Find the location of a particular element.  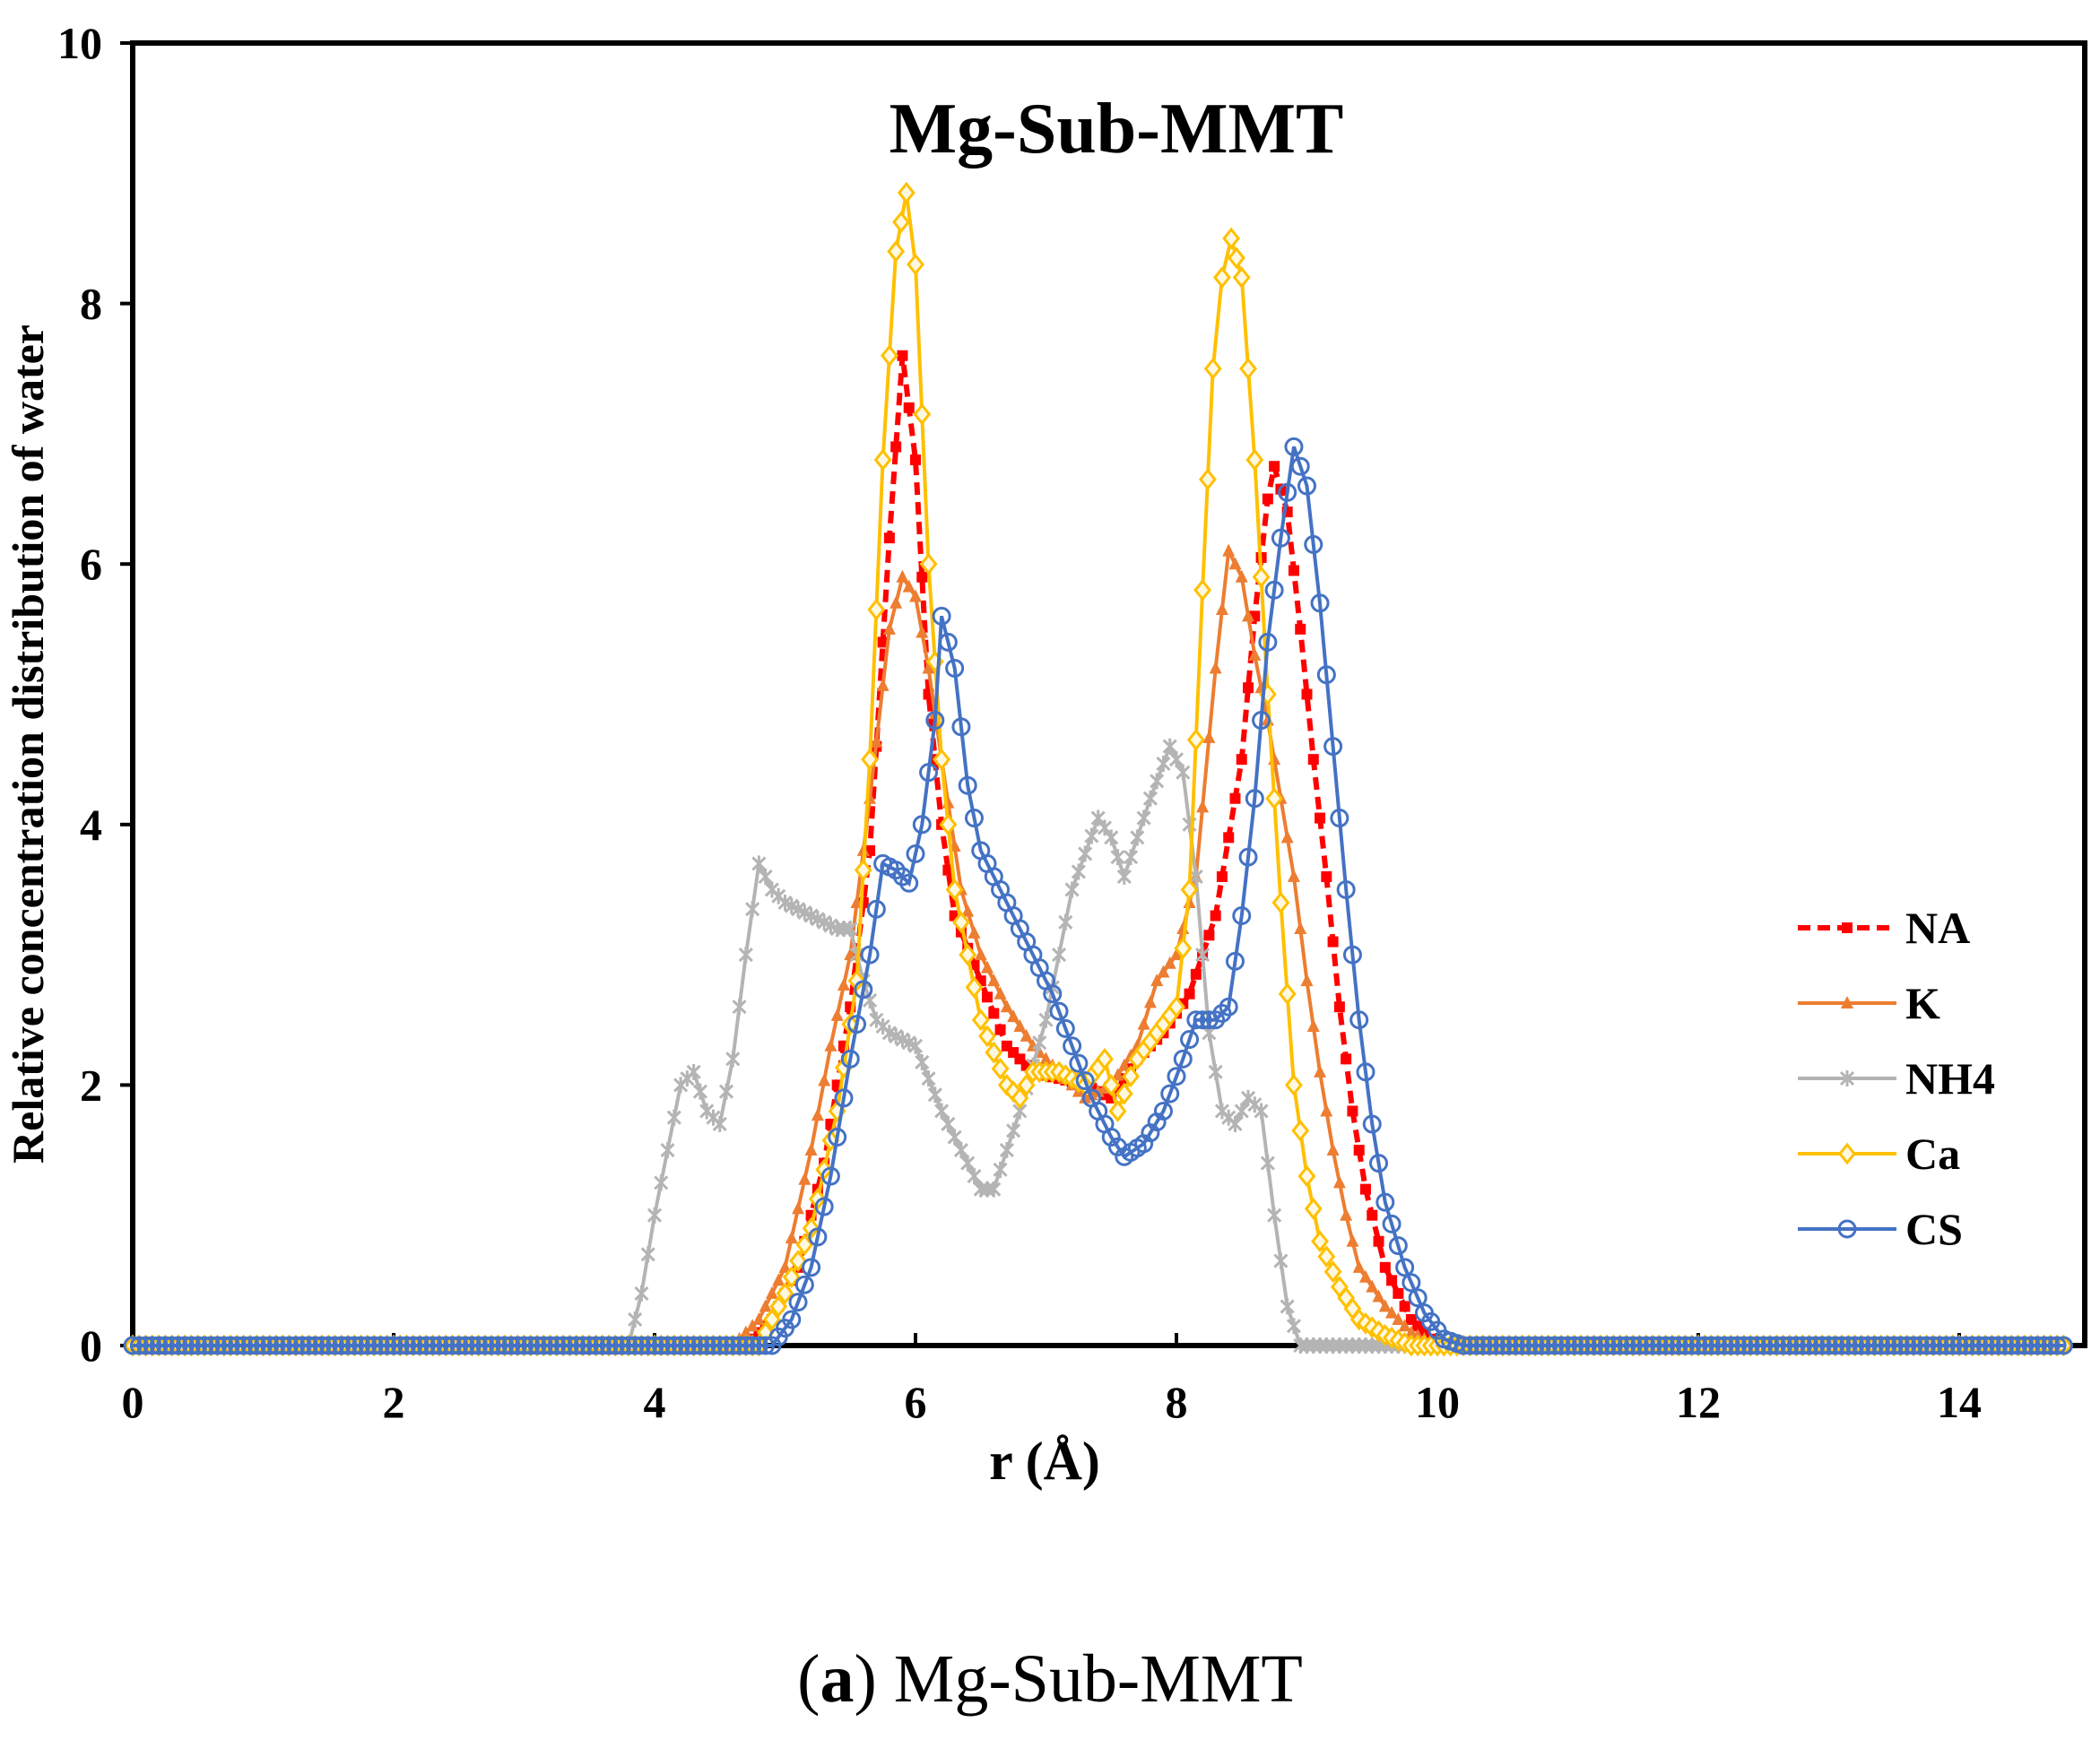

y-tick-label: 4 is located at coordinates (91, 825).